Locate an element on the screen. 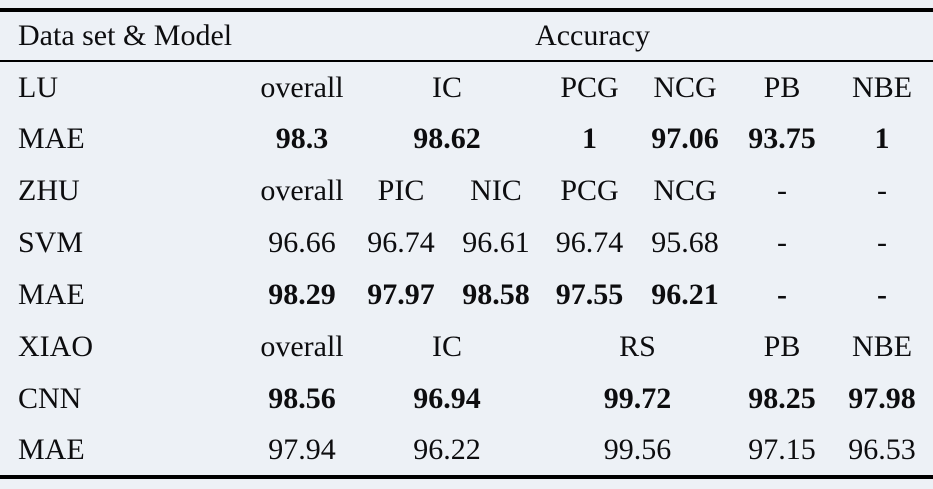 This screenshot has width=933, height=489. table-row-xiao-cnn: CNN 98.56 96.94 99.72 98.25 97.98 is located at coordinates (466, 399).